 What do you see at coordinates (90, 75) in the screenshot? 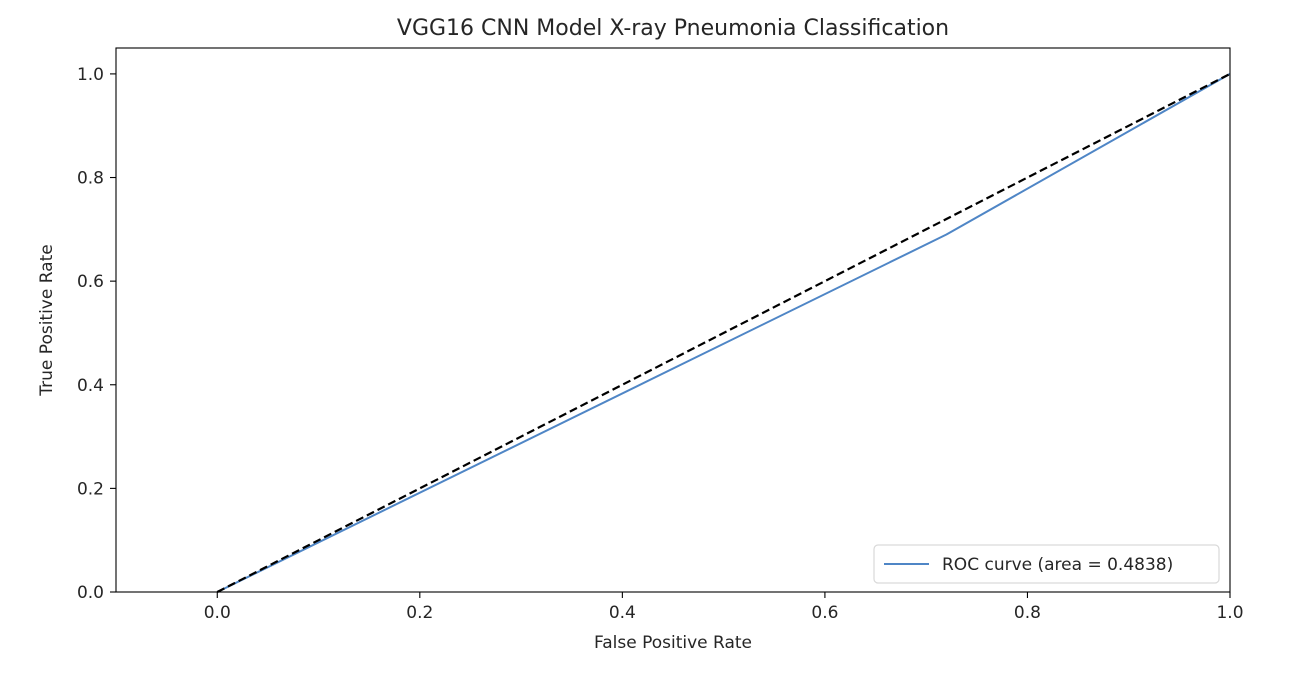
I see `y-tick-label: 1.0` at bounding box center [90, 75].